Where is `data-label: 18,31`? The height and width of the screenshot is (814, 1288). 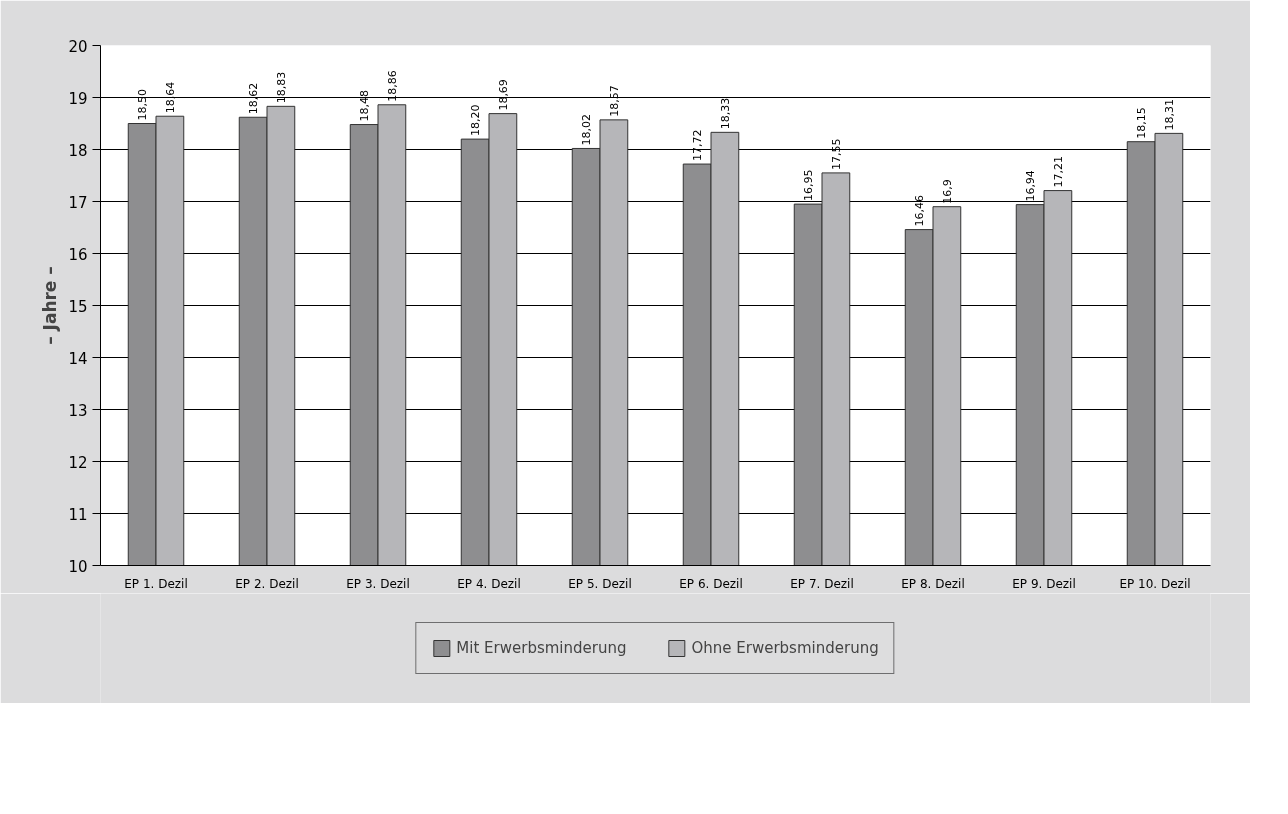 data-label: 18,31 is located at coordinates (1169, 114).